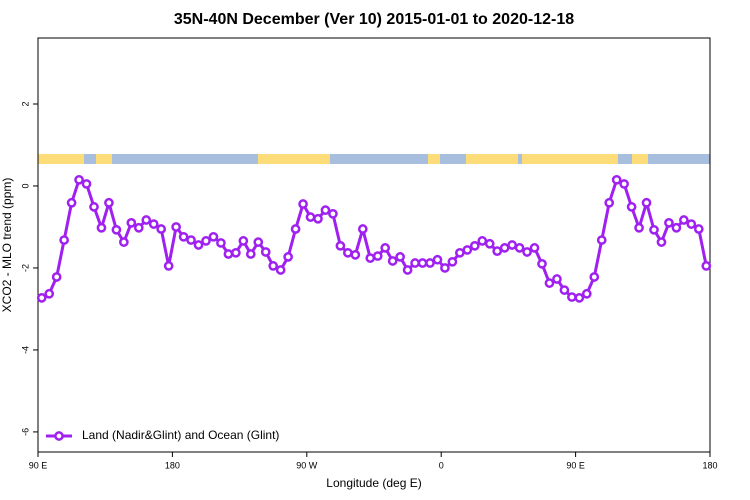 The width and height of the screenshot is (750, 500). I want to click on y-axis-label: XCO2 - MLO trend (ppm), so click(7, 245).